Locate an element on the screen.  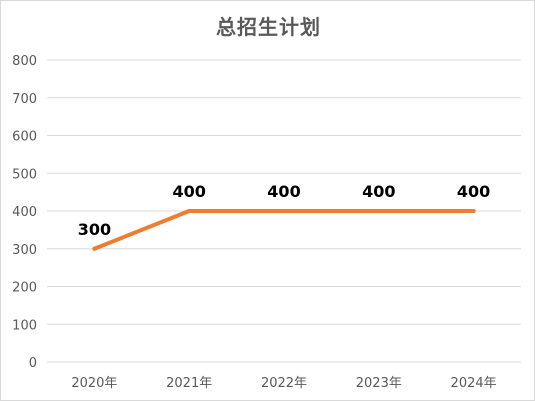
data-label-3: 400 is located at coordinates (378, 191).